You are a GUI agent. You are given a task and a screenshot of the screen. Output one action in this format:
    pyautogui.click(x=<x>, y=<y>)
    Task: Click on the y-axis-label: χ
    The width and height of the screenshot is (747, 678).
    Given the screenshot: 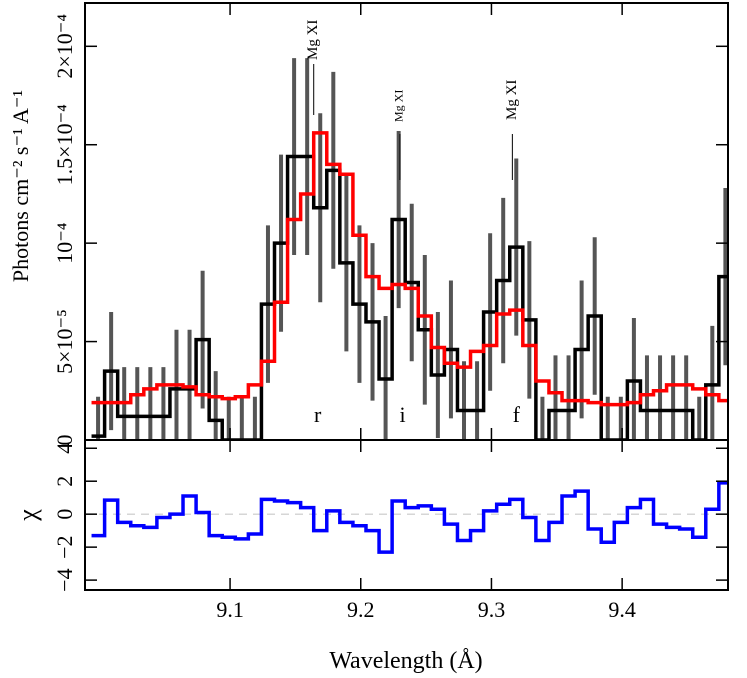 What is the action you would take?
    pyautogui.click(x=27, y=515)
    